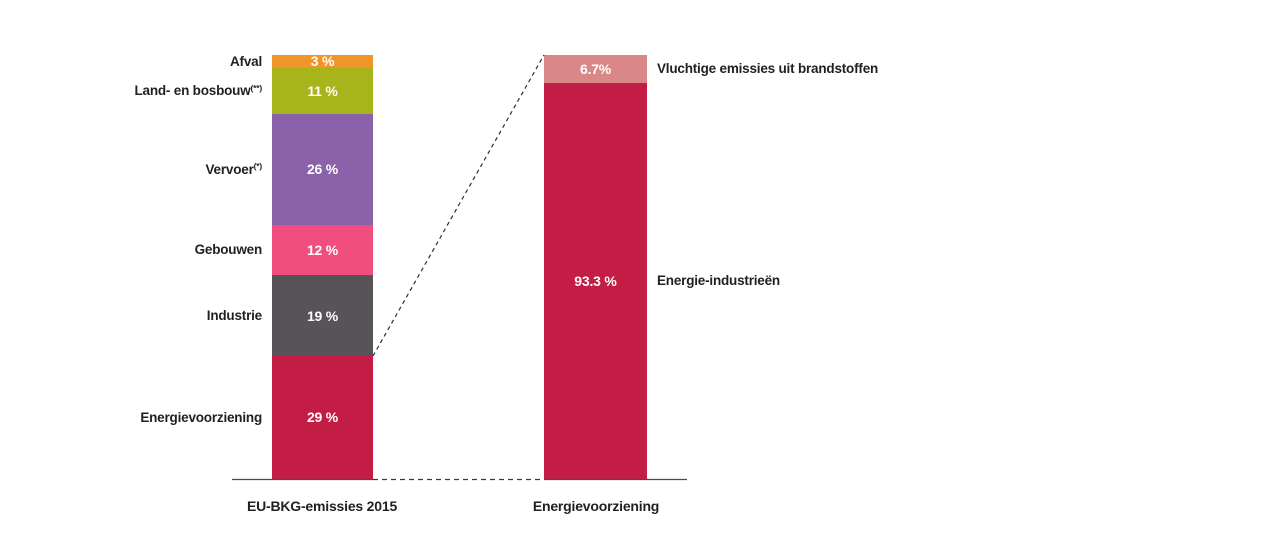 This screenshot has width=1278, height=533. I want to click on segment-vervoer: 26 %, so click(322, 169).